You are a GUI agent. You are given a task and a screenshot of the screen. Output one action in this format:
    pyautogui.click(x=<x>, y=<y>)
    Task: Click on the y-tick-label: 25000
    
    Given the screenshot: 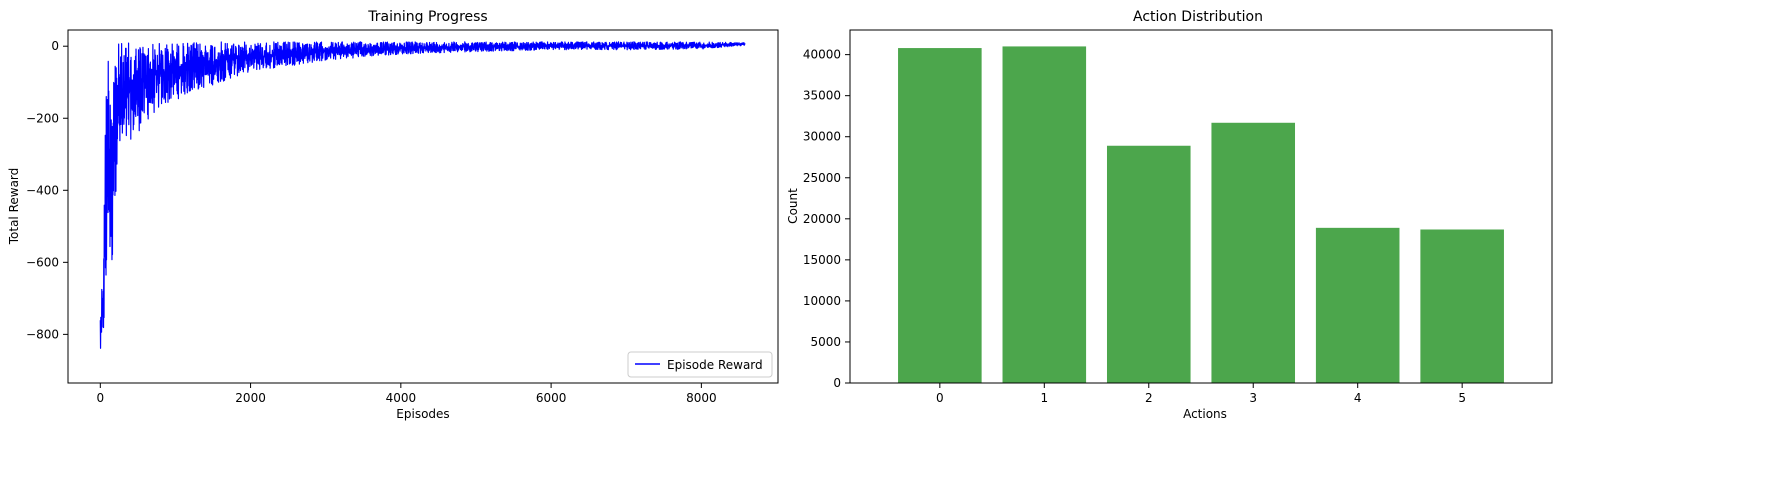 What is the action you would take?
    pyautogui.click(x=822, y=178)
    